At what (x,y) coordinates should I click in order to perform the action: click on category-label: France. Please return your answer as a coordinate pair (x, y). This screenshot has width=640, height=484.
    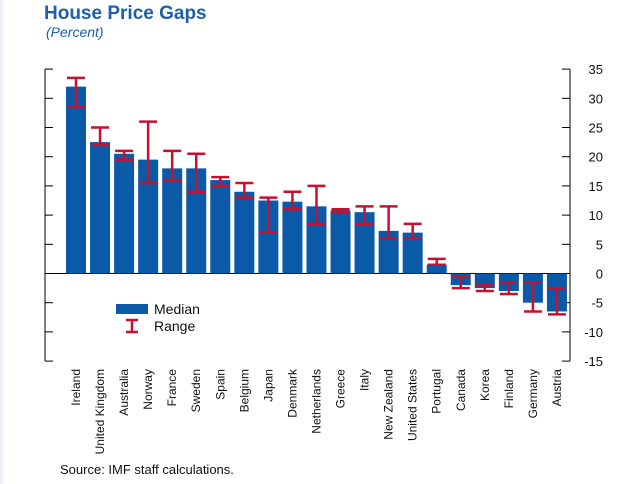
    Looking at the image, I should click on (172, 388).